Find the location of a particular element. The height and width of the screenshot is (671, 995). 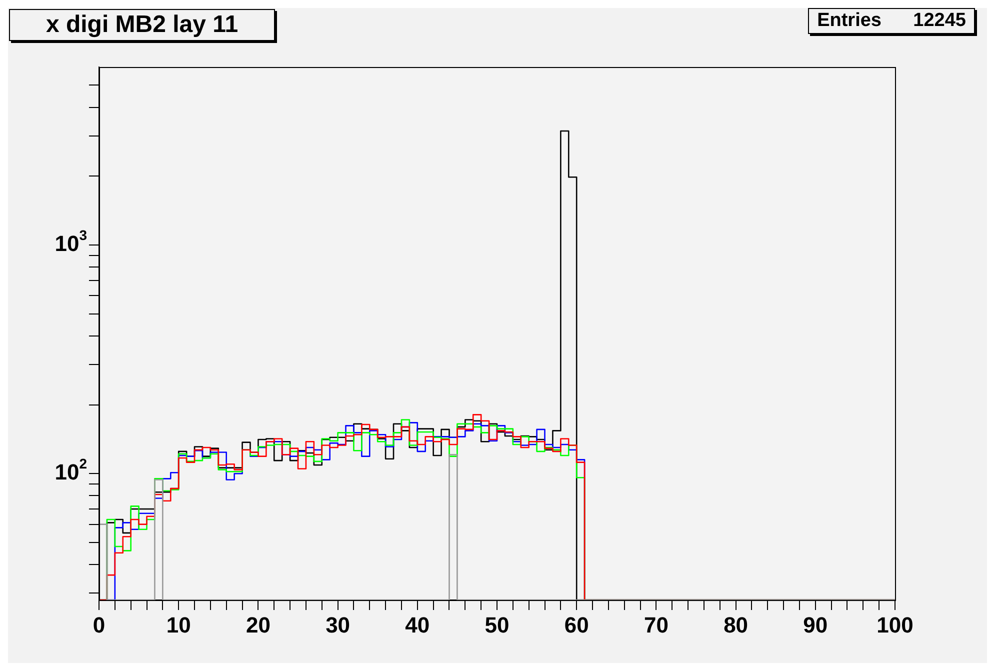

x-tick-label: 70 is located at coordinates (656, 625).